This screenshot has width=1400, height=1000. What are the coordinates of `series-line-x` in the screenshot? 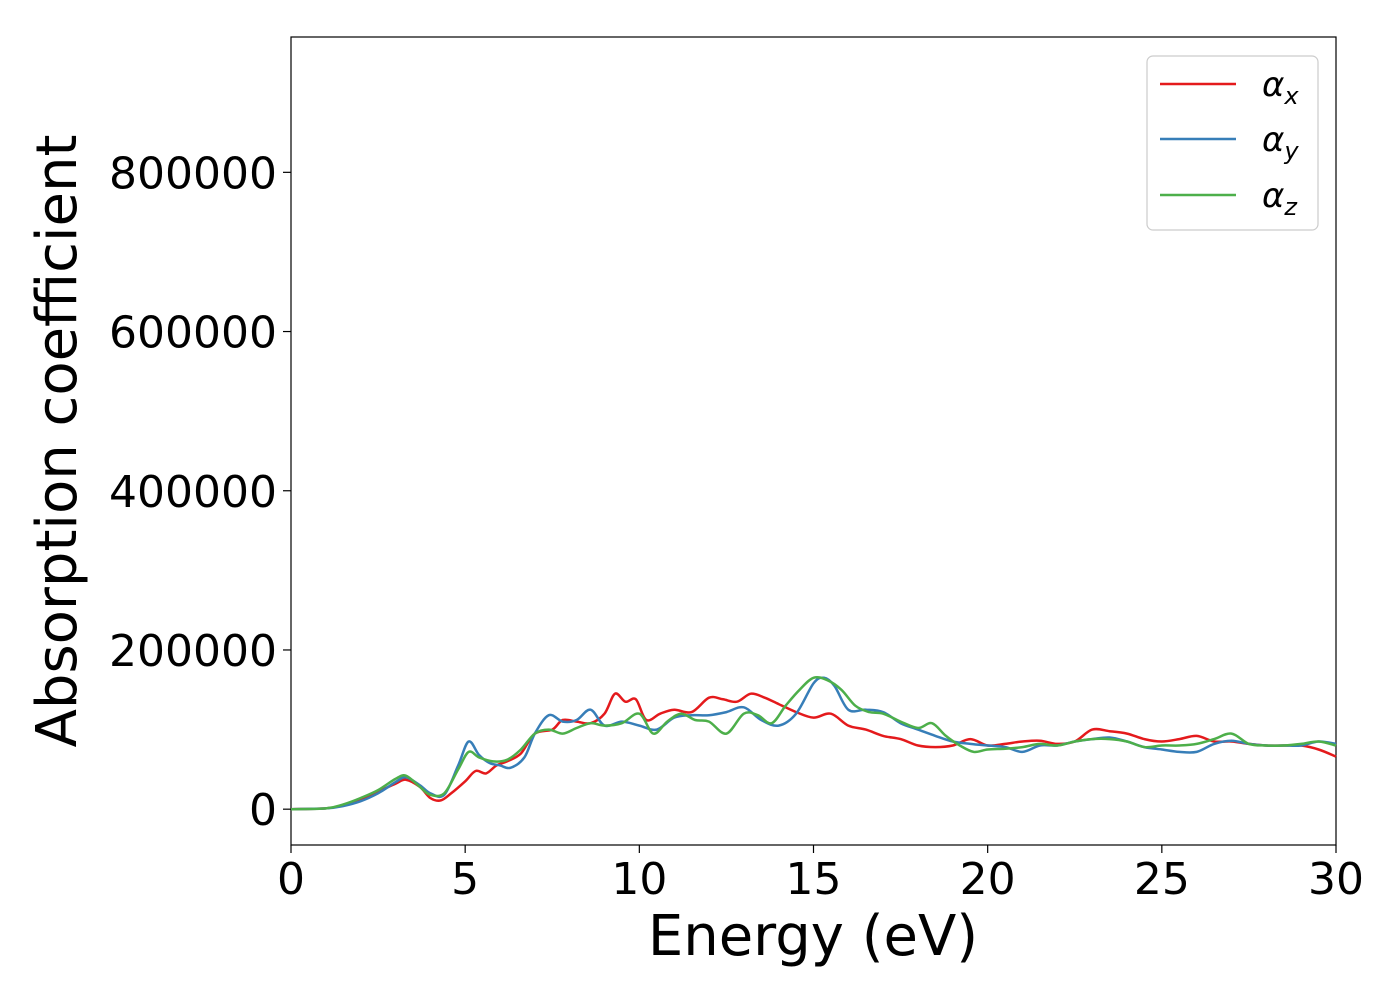 It's located at (813, 751).